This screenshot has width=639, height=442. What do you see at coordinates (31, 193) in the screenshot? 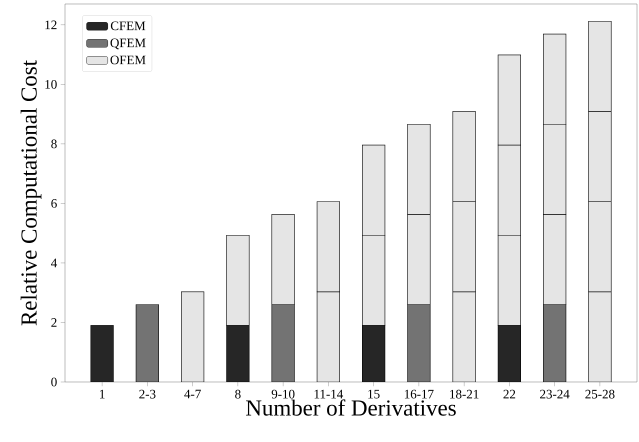
I see `y-axis-title: Relative Computational Cost` at bounding box center [31, 193].